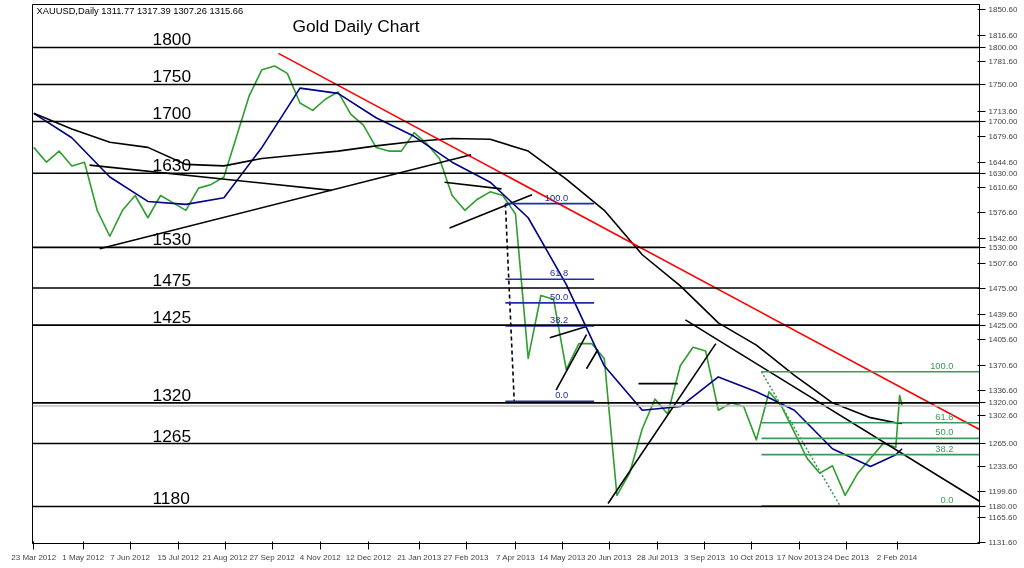 Image resolution: width=1024 pixels, height=568 pixels. What do you see at coordinates (178, 557) in the screenshot?
I see `x-tick-label: 15 Jul 2012` at bounding box center [178, 557].